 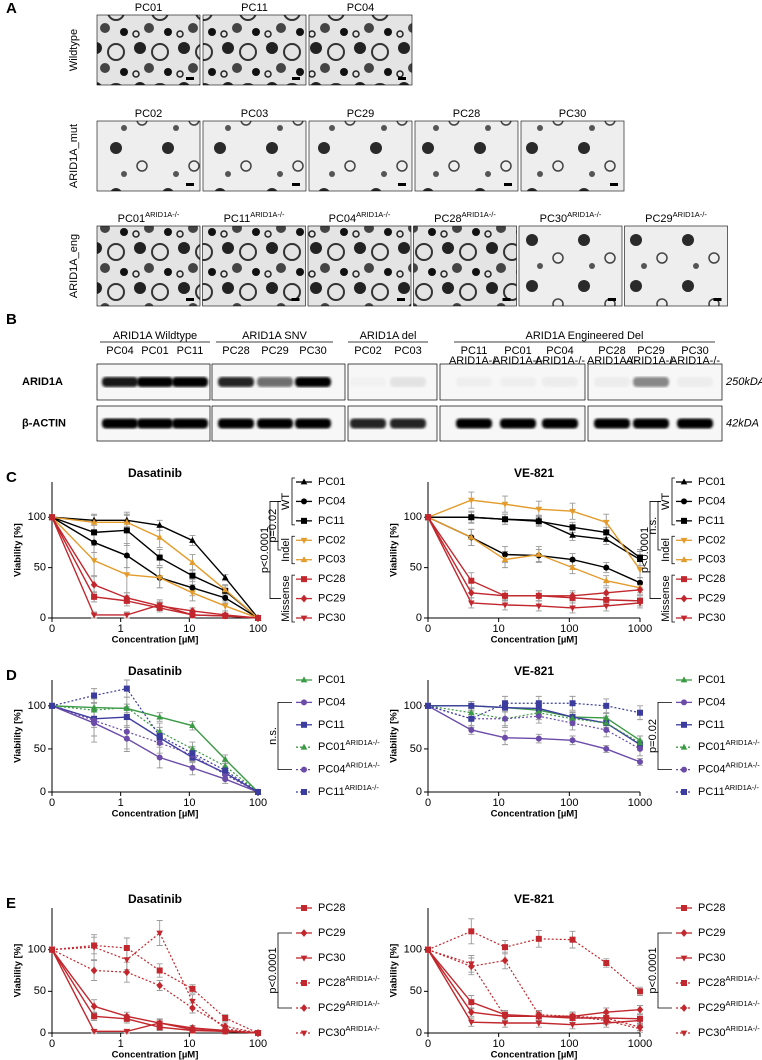 What do you see at coordinates (332, 908) in the screenshot?
I see `legend-label: PC28` at bounding box center [332, 908].